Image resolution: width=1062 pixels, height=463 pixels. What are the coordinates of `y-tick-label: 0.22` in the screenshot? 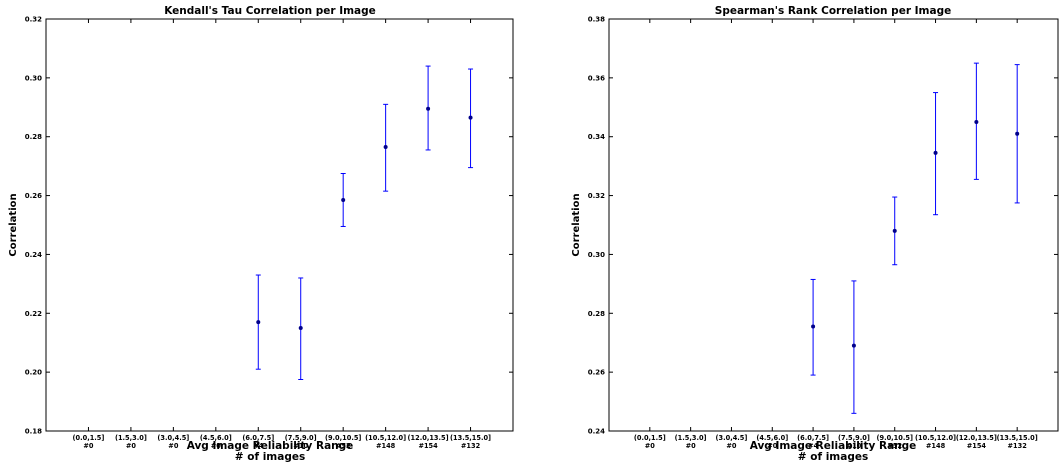 It's located at (33, 314).